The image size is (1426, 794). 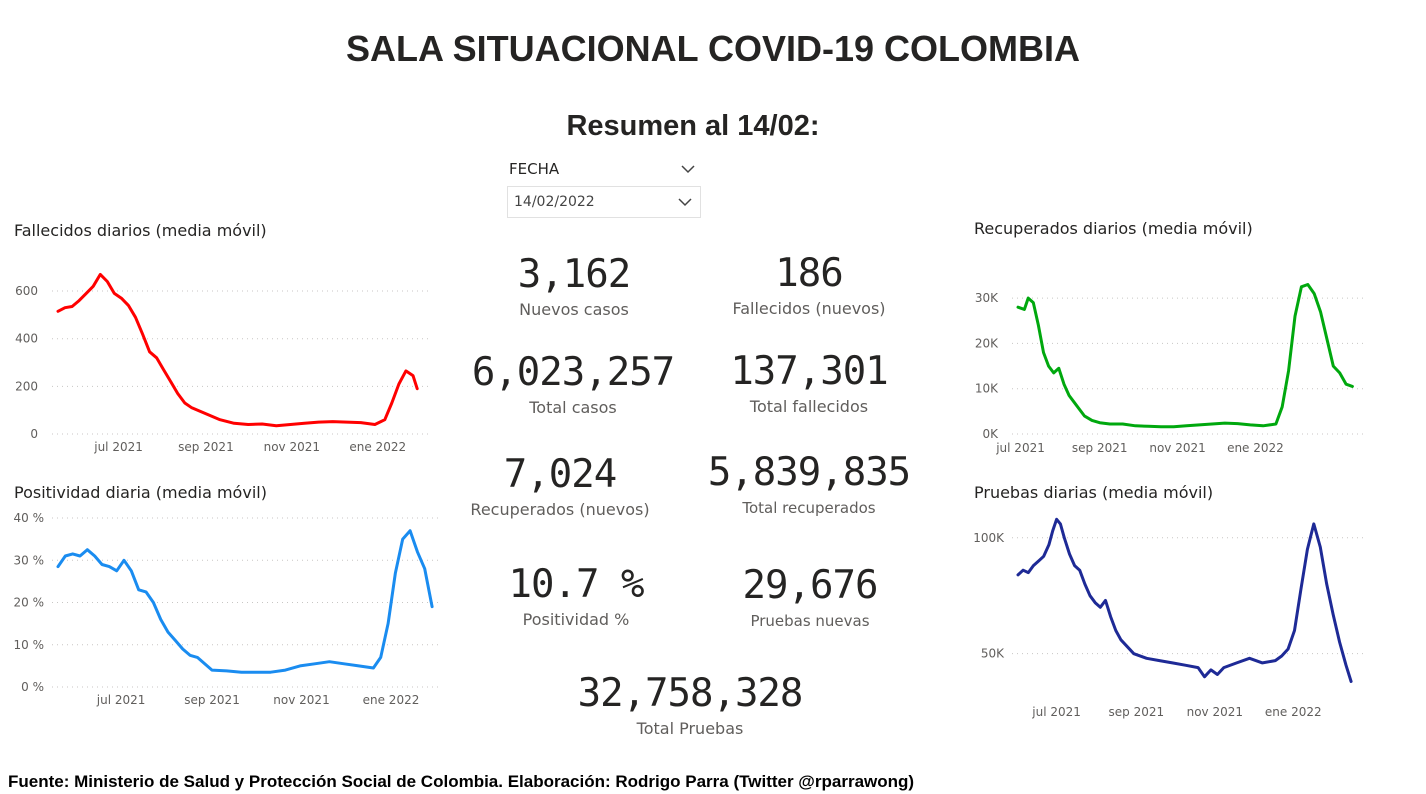 I want to click on chart-title-pruebas: Pruebas diarias (media móvil), so click(x=1094, y=492).